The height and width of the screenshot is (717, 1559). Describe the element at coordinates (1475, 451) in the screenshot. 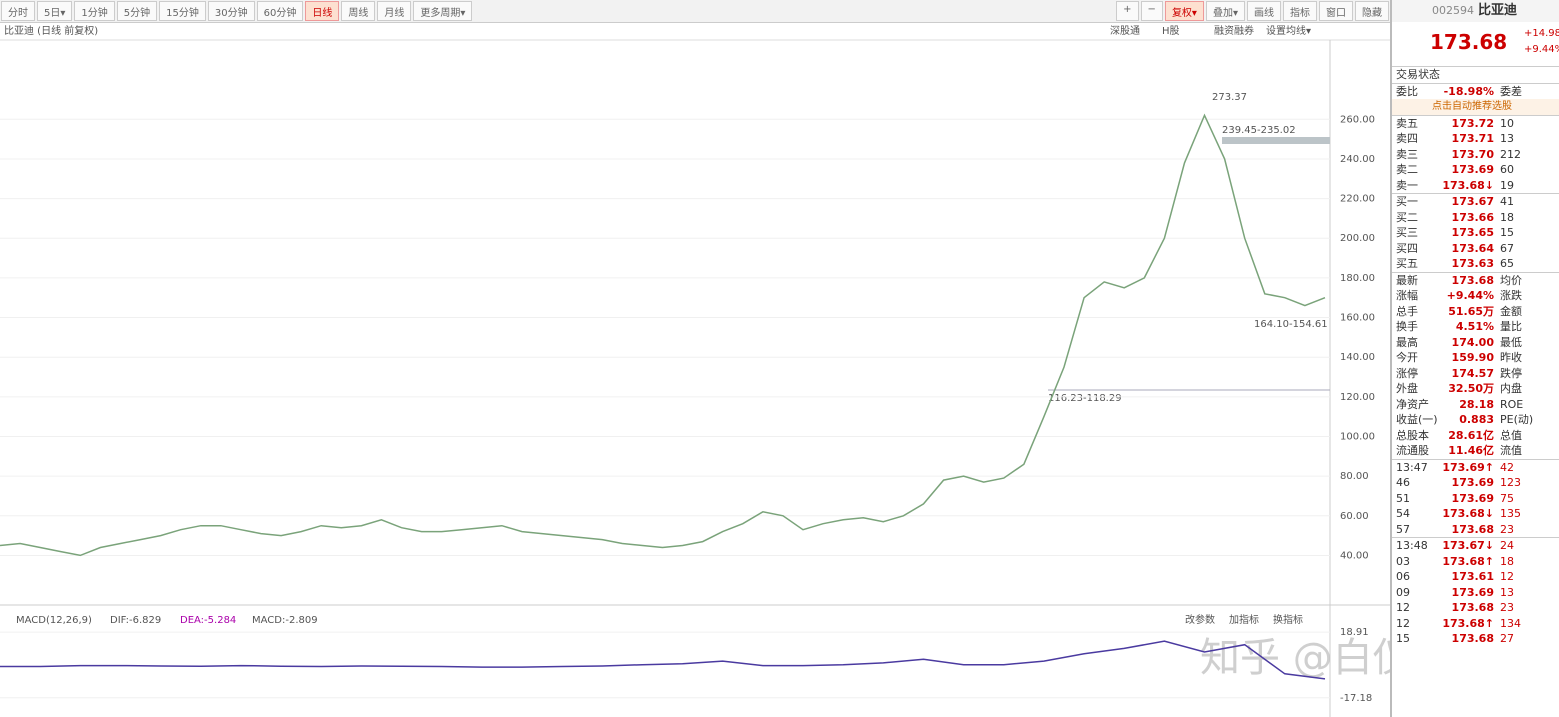

I see `stat-row: 流通股 11.46亿 流值` at that location.